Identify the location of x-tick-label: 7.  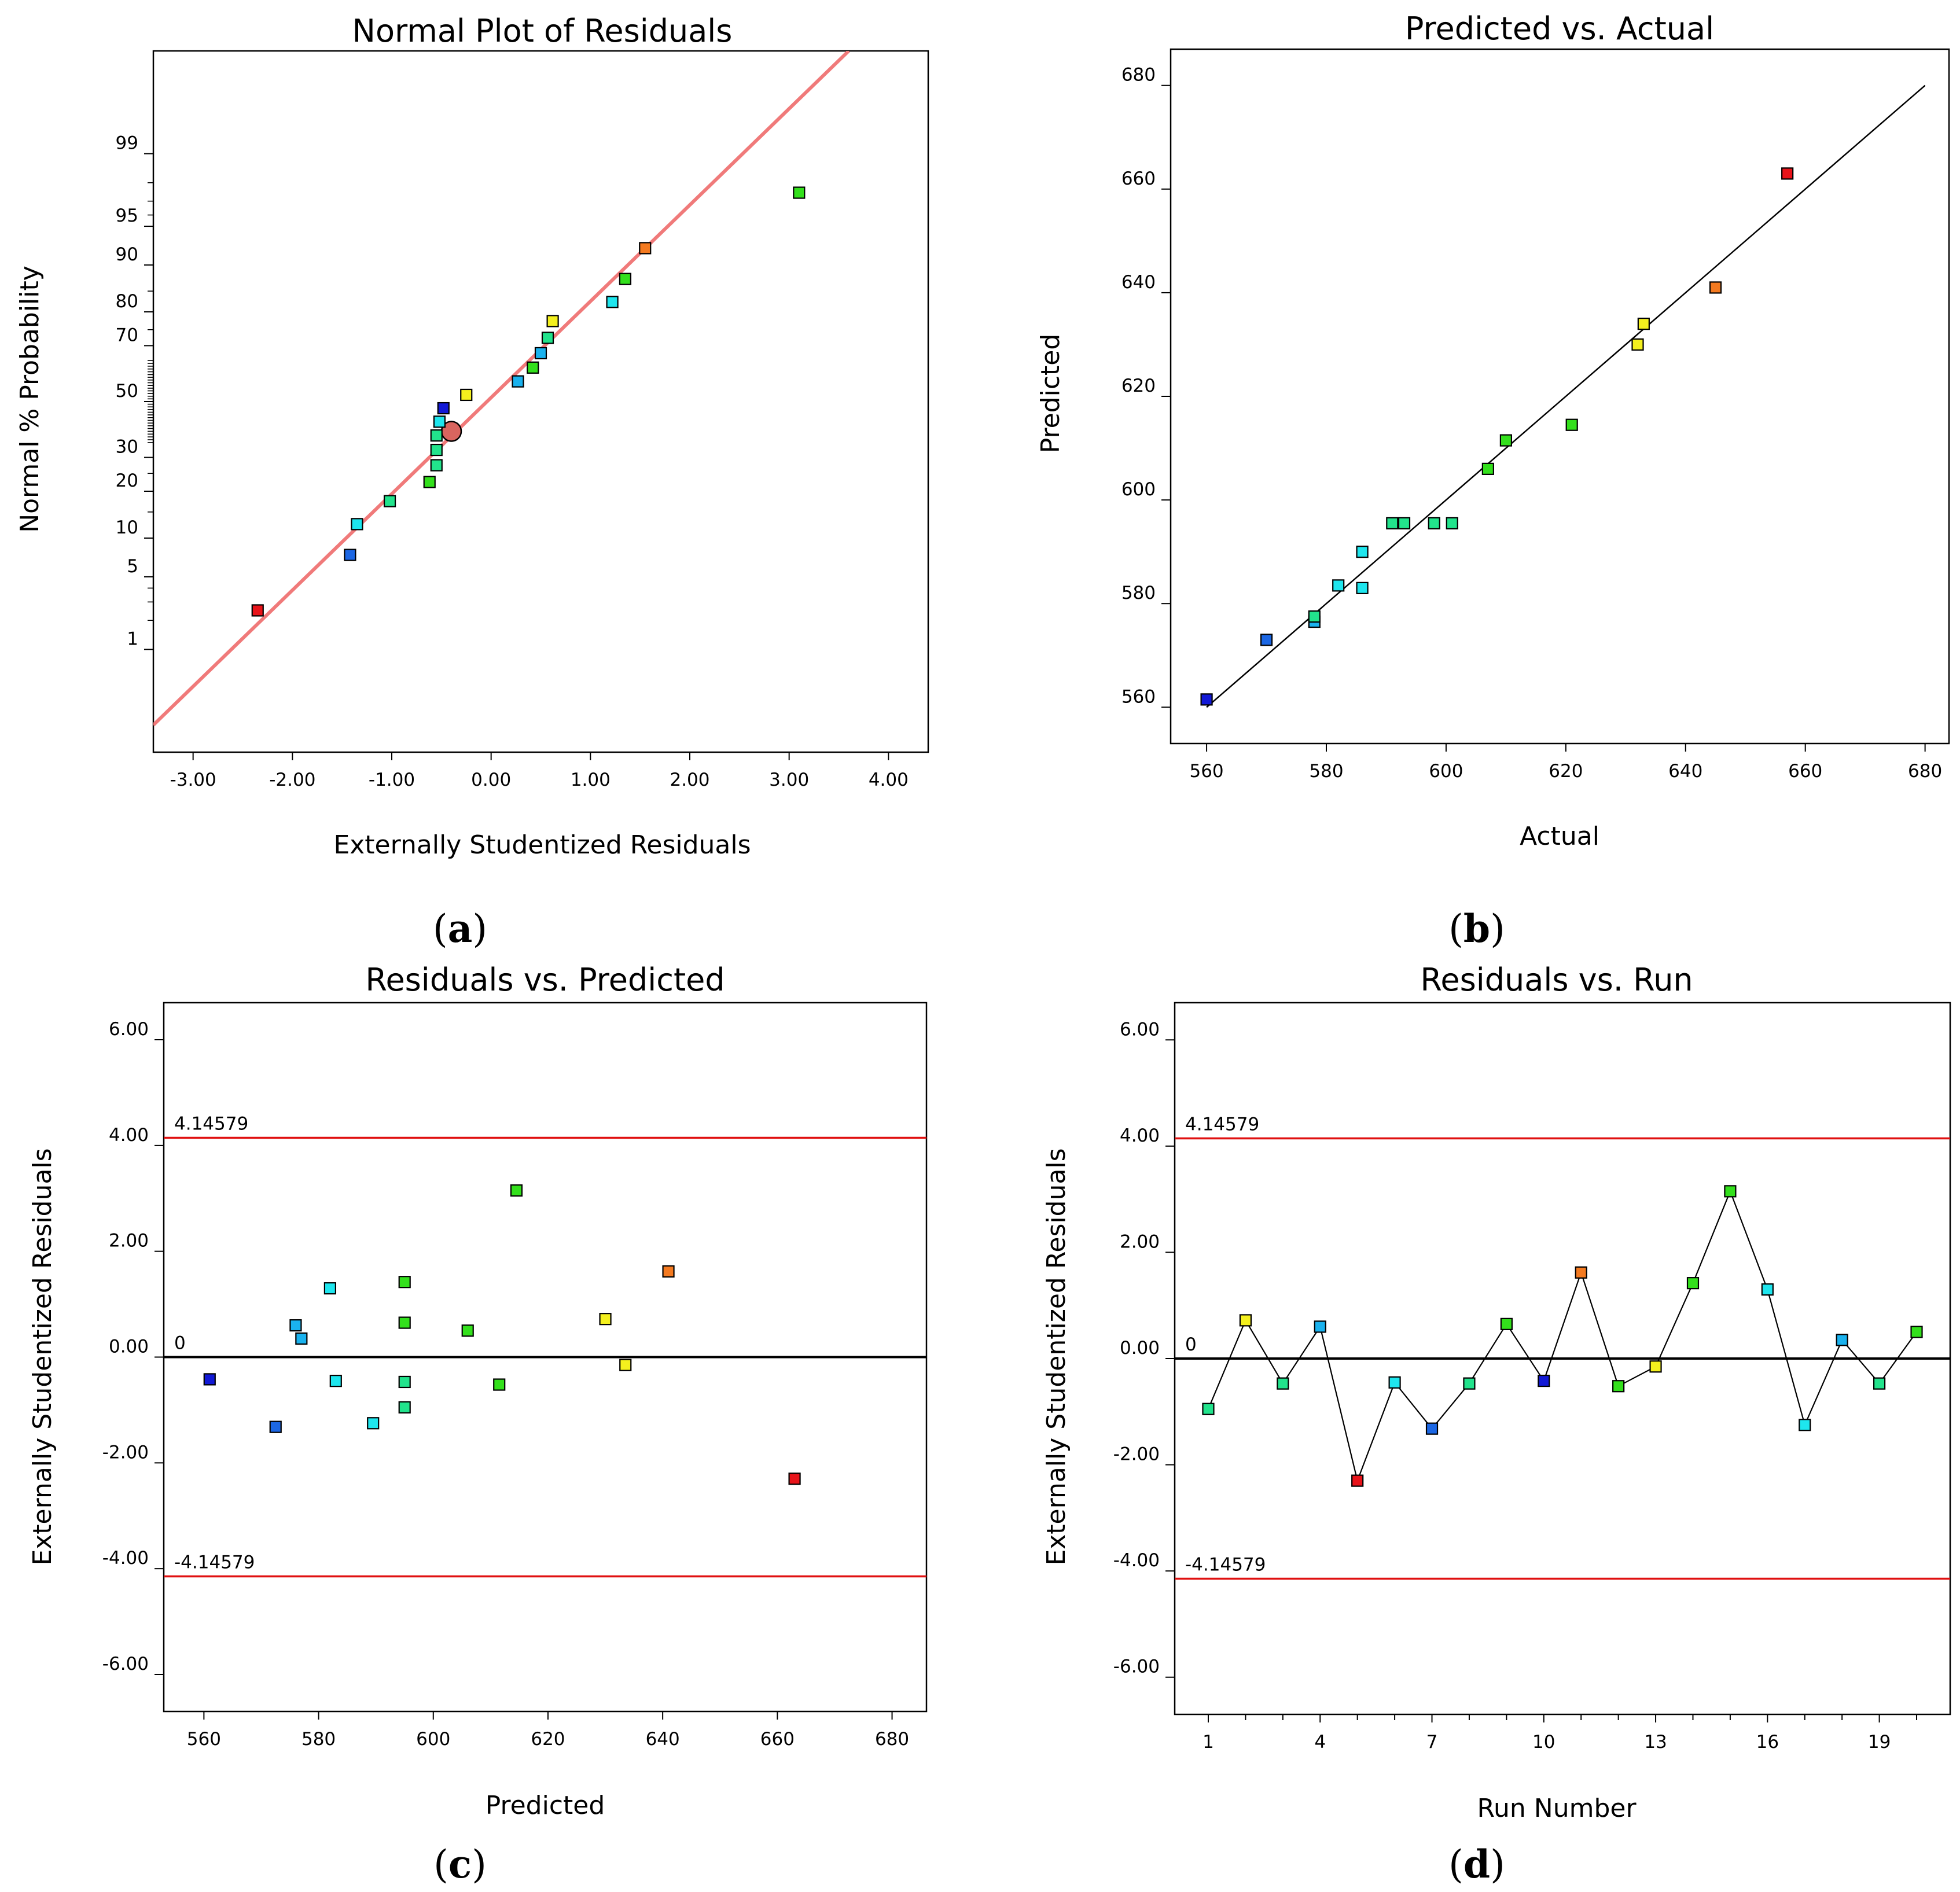
(1432, 1742).